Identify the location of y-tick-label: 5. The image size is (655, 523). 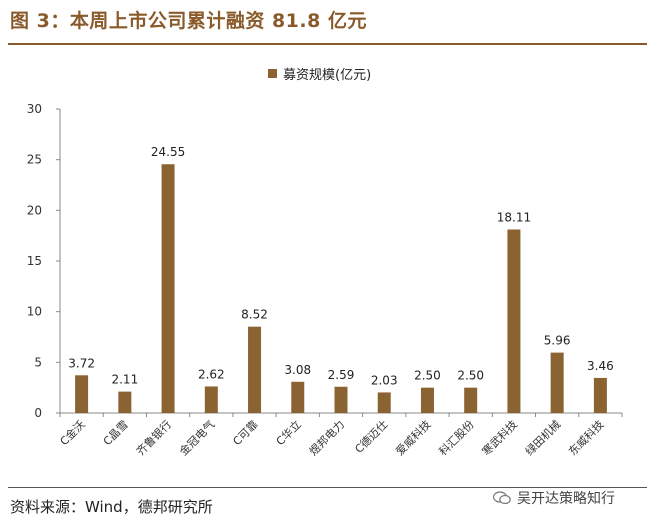
(38, 362).